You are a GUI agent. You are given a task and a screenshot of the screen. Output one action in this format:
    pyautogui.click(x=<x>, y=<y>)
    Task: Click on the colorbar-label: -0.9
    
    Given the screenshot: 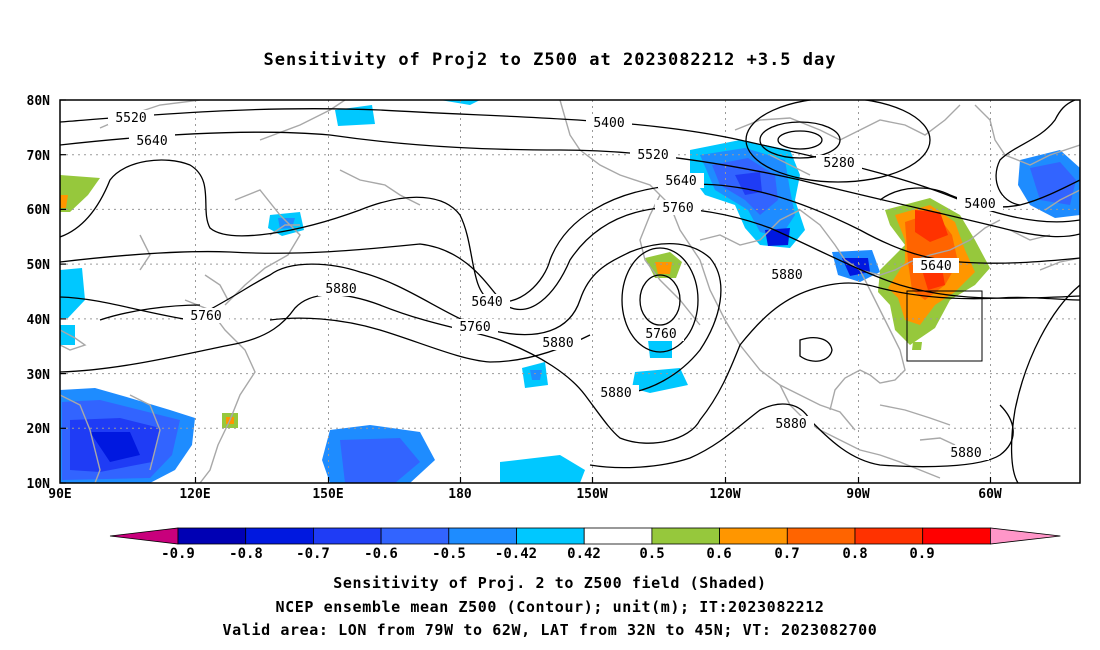 What is the action you would take?
    pyautogui.click(x=178, y=554)
    